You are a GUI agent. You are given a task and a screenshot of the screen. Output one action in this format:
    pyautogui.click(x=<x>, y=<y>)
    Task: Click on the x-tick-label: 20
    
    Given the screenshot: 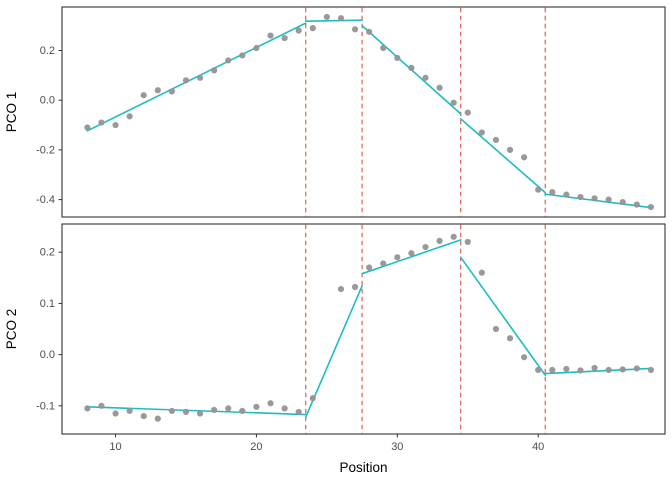 What is the action you would take?
    pyautogui.click(x=256, y=447)
    